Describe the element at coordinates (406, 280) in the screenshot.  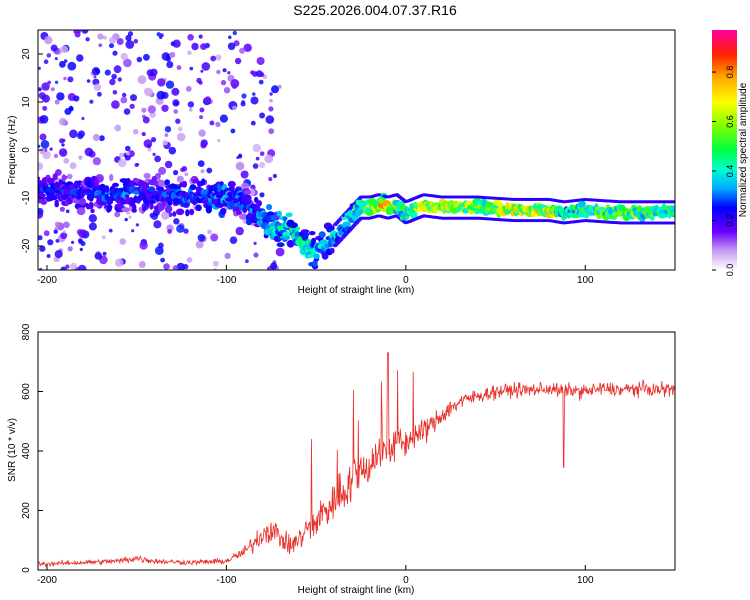
I see `x-tick-label: 0` at that location.